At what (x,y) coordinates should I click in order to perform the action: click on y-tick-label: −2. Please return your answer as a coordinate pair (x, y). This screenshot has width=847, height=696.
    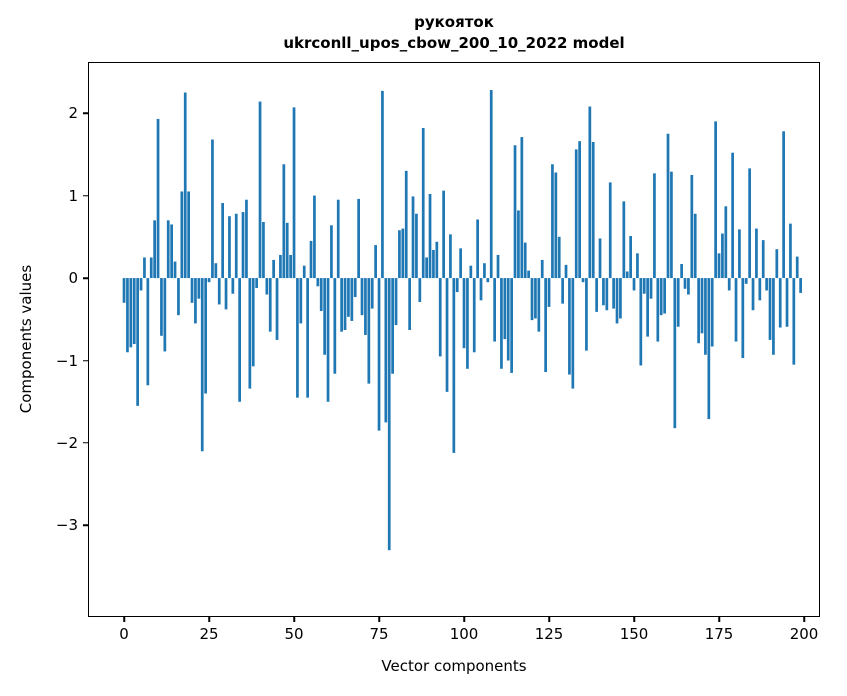
    Looking at the image, I should click on (66, 442).